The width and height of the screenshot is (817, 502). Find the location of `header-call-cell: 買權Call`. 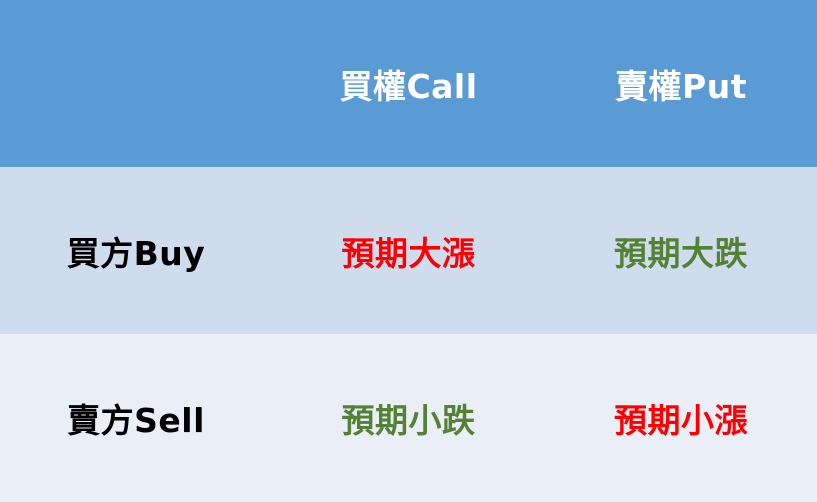

header-call-cell: 買權Call is located at coordinates (408, 83).